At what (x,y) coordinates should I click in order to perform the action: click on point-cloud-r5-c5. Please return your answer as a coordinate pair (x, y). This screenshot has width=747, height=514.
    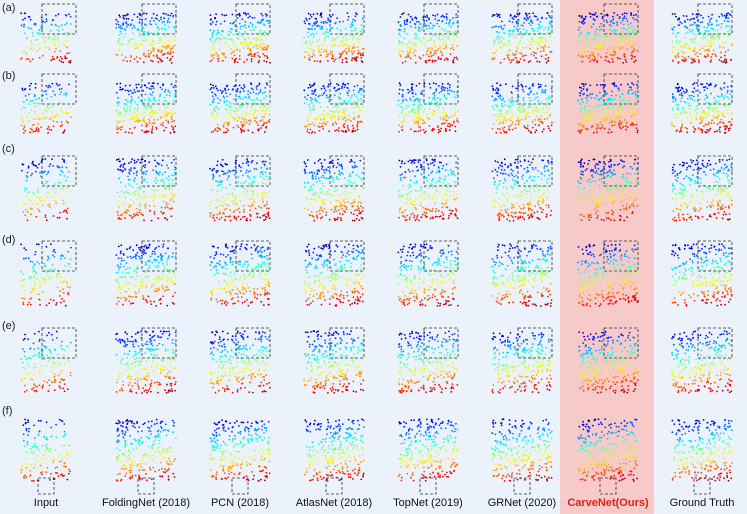
    Looking at the image, I should click on (522, 456).